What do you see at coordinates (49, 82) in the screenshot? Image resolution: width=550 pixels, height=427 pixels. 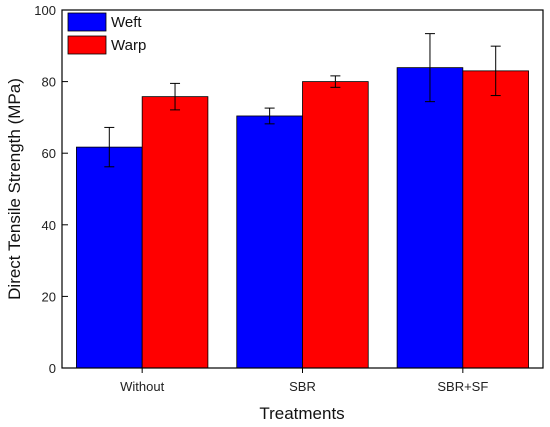 I see `y-tick-label: 80` at bounding box center [49, 82].